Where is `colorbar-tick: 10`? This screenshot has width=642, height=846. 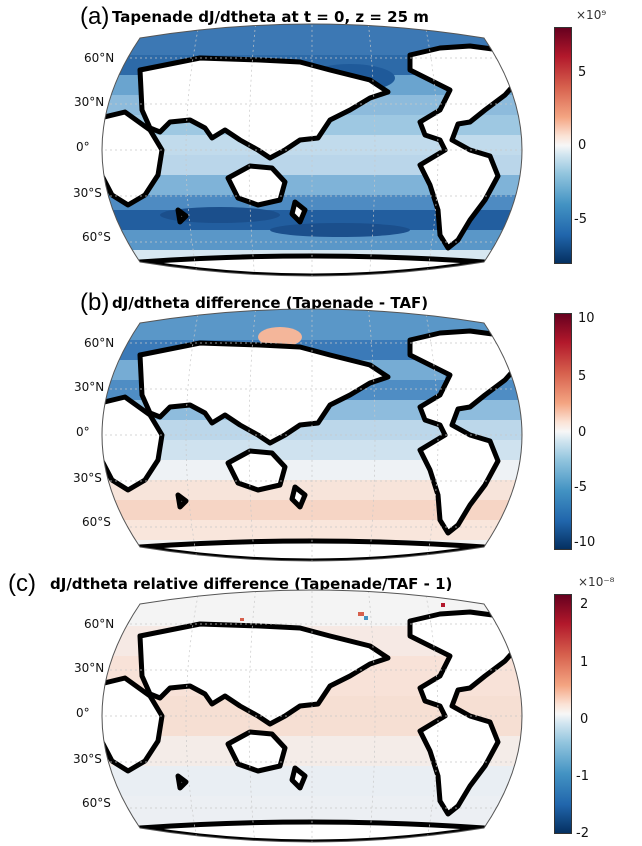
colorbar-tick: 10 is located at coordinates (586, 318).